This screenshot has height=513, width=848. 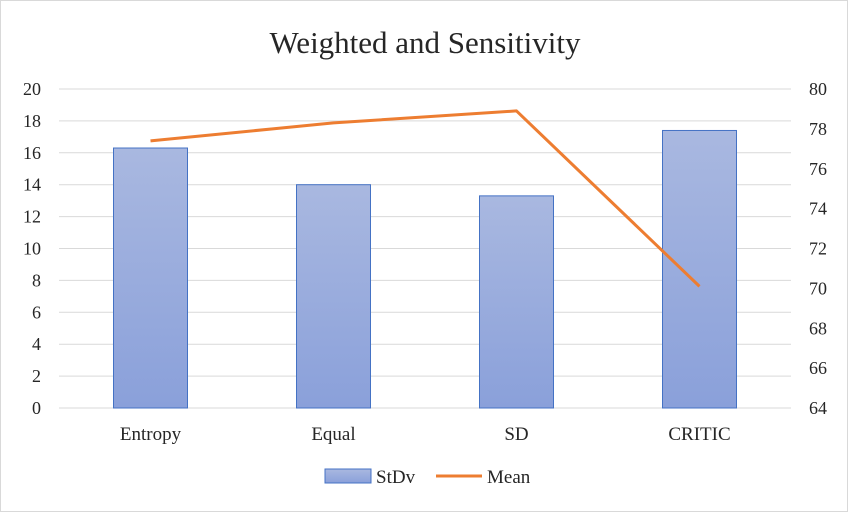 I want to click on bar-equal, so click(x=333, y=296).